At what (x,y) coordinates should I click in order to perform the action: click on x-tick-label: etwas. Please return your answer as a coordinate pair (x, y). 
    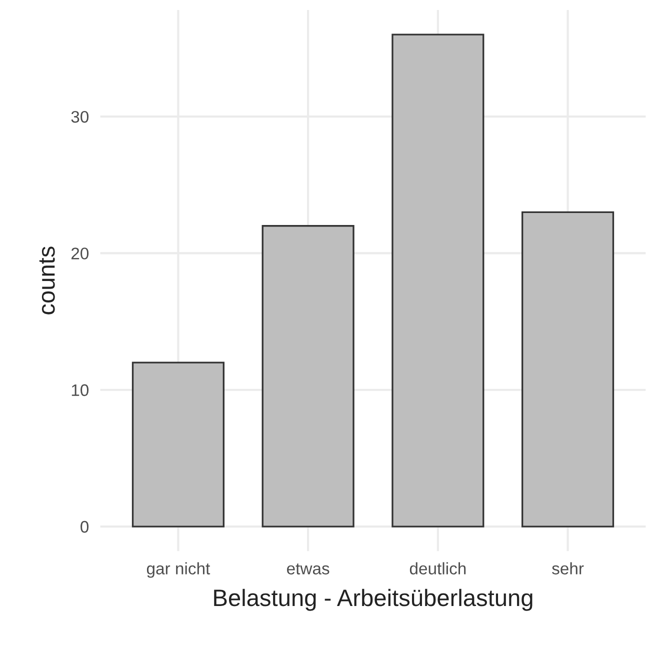
    Looking at the image, I should click on (308, 569).